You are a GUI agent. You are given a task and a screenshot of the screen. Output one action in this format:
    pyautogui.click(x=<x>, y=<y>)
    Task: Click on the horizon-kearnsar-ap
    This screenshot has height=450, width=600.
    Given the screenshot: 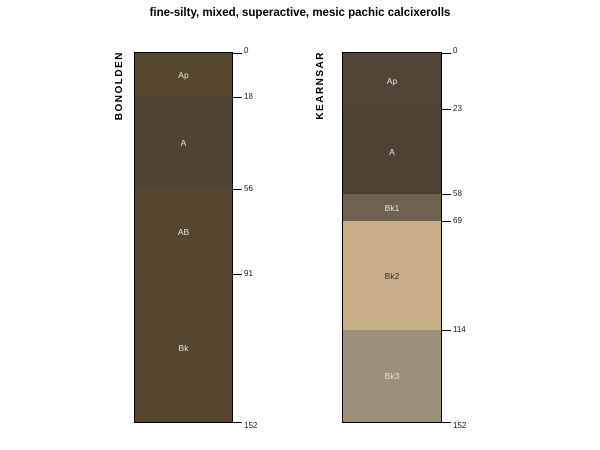 What is the action you would take?
    pyautogui.click(x=392, y=81)
    